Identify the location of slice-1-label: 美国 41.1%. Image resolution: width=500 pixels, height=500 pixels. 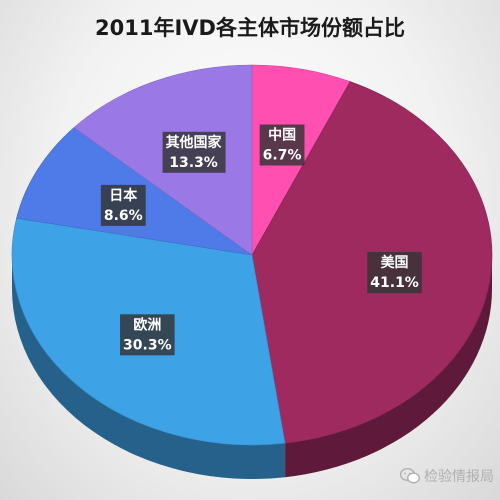
(394, 273).